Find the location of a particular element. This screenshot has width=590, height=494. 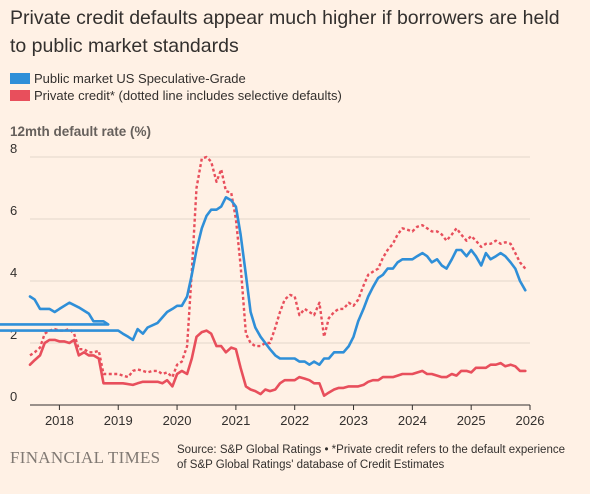

x-tick-label: 2020 is located at coordinates (177, 420).